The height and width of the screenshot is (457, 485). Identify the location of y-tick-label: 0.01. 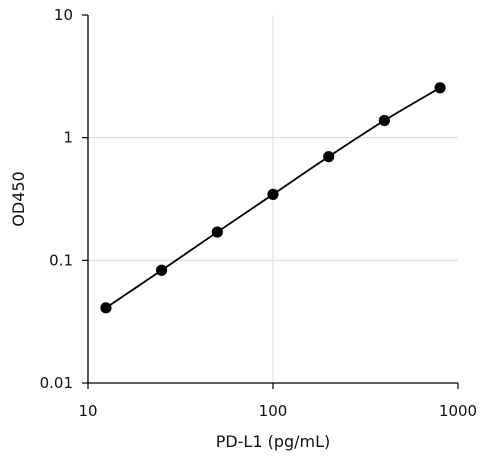
(56, 383).